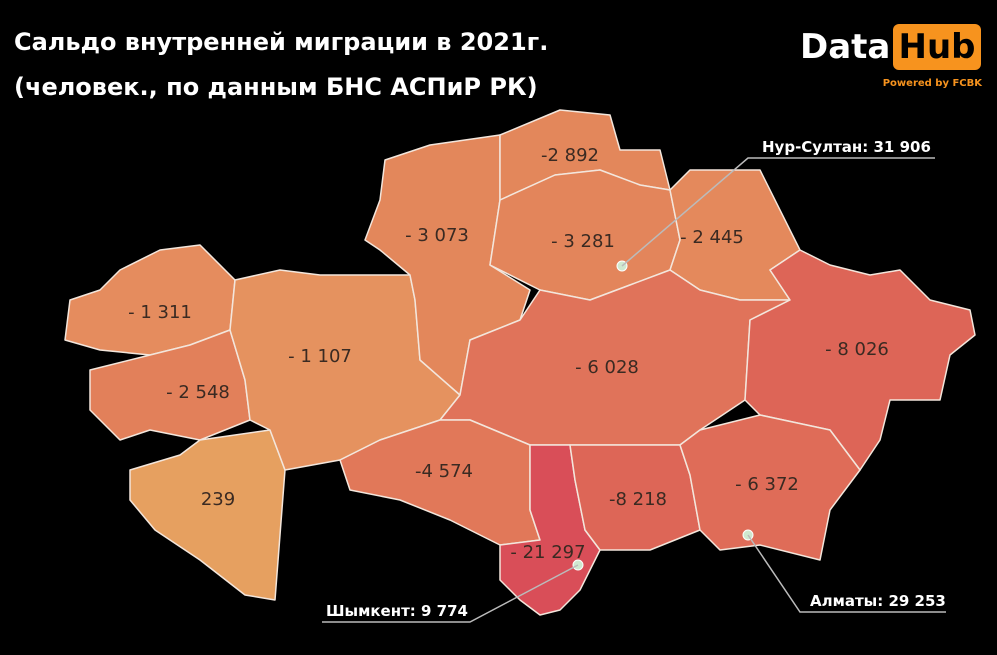 This screenshot has width=997, height=655. What do you see at coordinates (198, 392) in the screenshot?
I see `region-label: - 2 548` at bounding box center [198, 392].